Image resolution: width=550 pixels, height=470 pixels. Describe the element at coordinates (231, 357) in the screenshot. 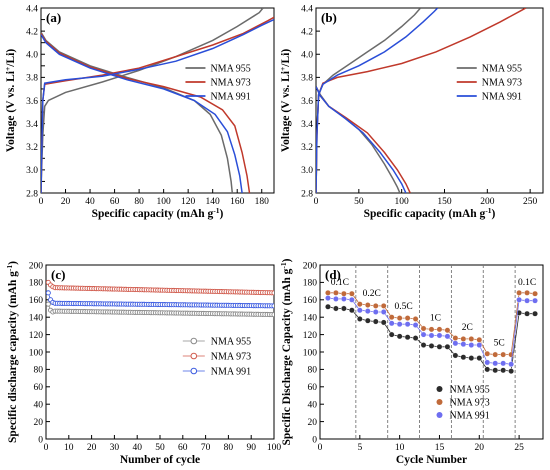

I see `legend-entry: NMA 973` at that location.